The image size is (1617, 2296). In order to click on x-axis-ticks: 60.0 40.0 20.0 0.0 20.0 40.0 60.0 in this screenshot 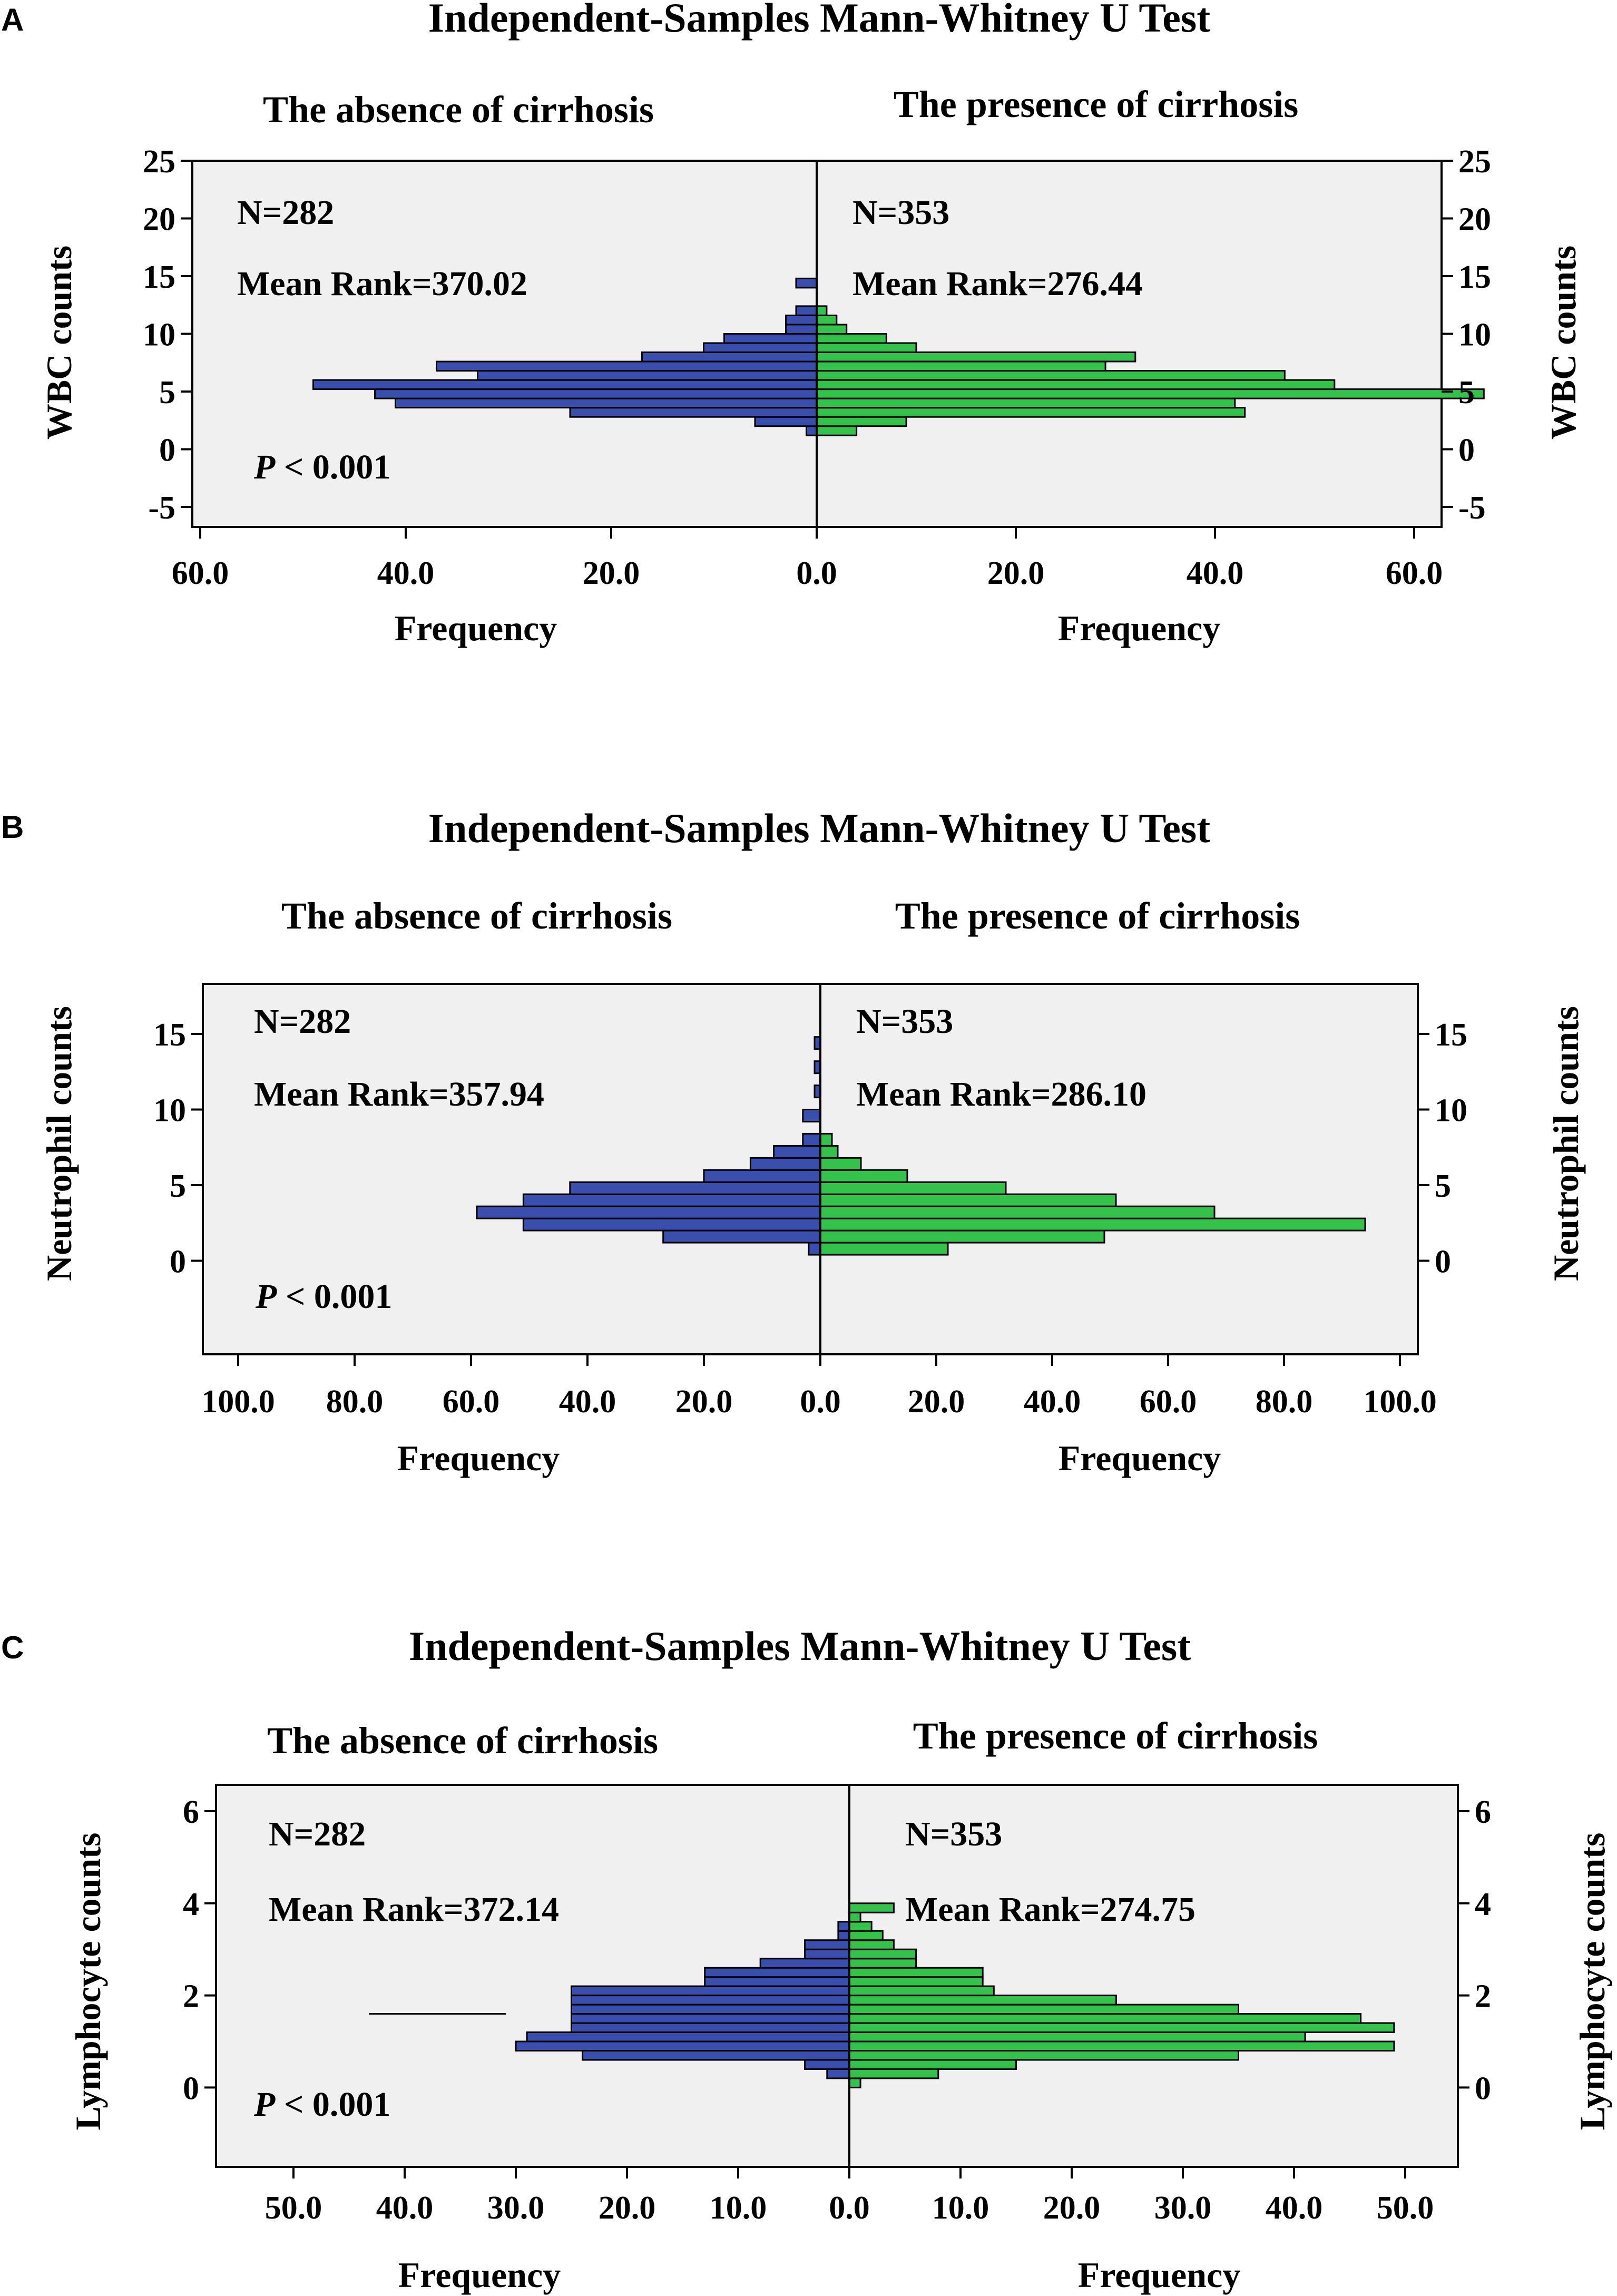, I will do `click(807, 559)`.